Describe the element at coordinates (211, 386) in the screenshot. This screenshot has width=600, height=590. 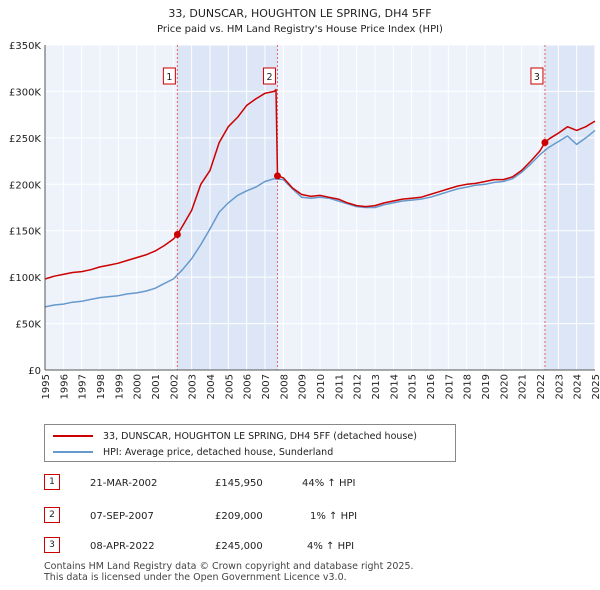
I see `x-tick-label: 2004` at that location.